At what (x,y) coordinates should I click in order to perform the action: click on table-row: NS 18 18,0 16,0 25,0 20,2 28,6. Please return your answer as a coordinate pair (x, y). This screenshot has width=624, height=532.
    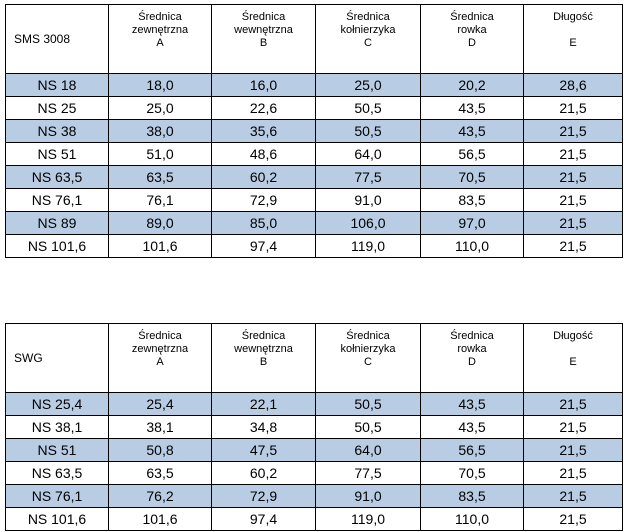
    Looking at the image, I should click on (314, 85).